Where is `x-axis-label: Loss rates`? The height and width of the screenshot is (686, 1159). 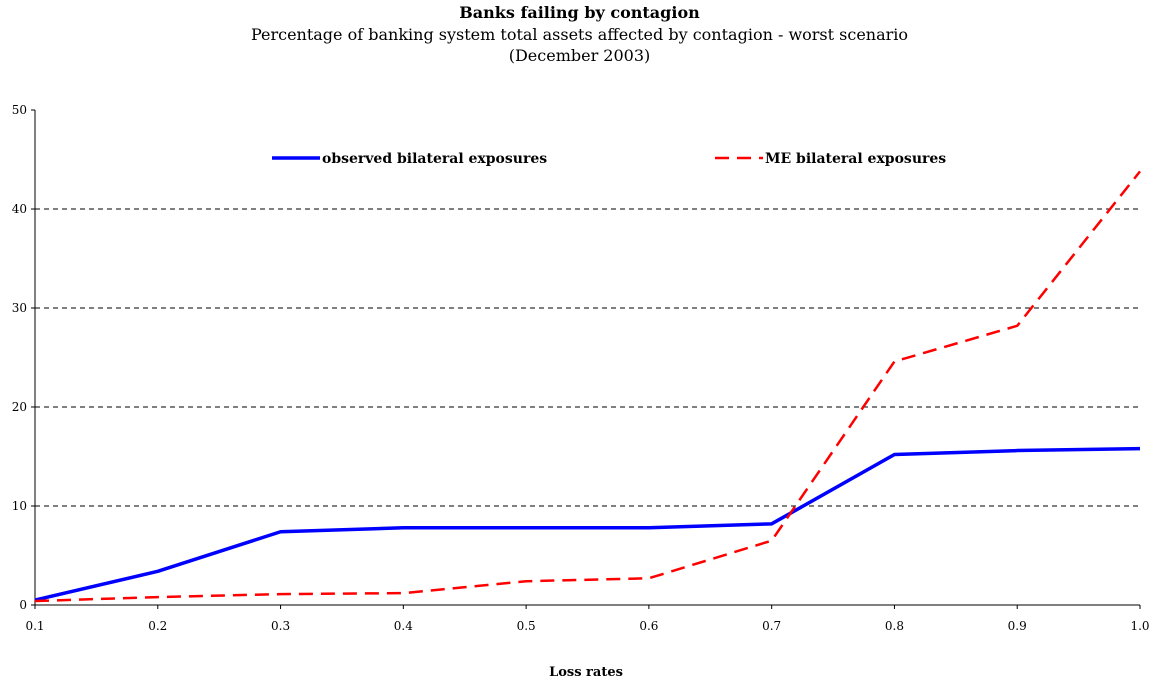
x-axis-label: Loss rates is located at coordinates (586, 672).